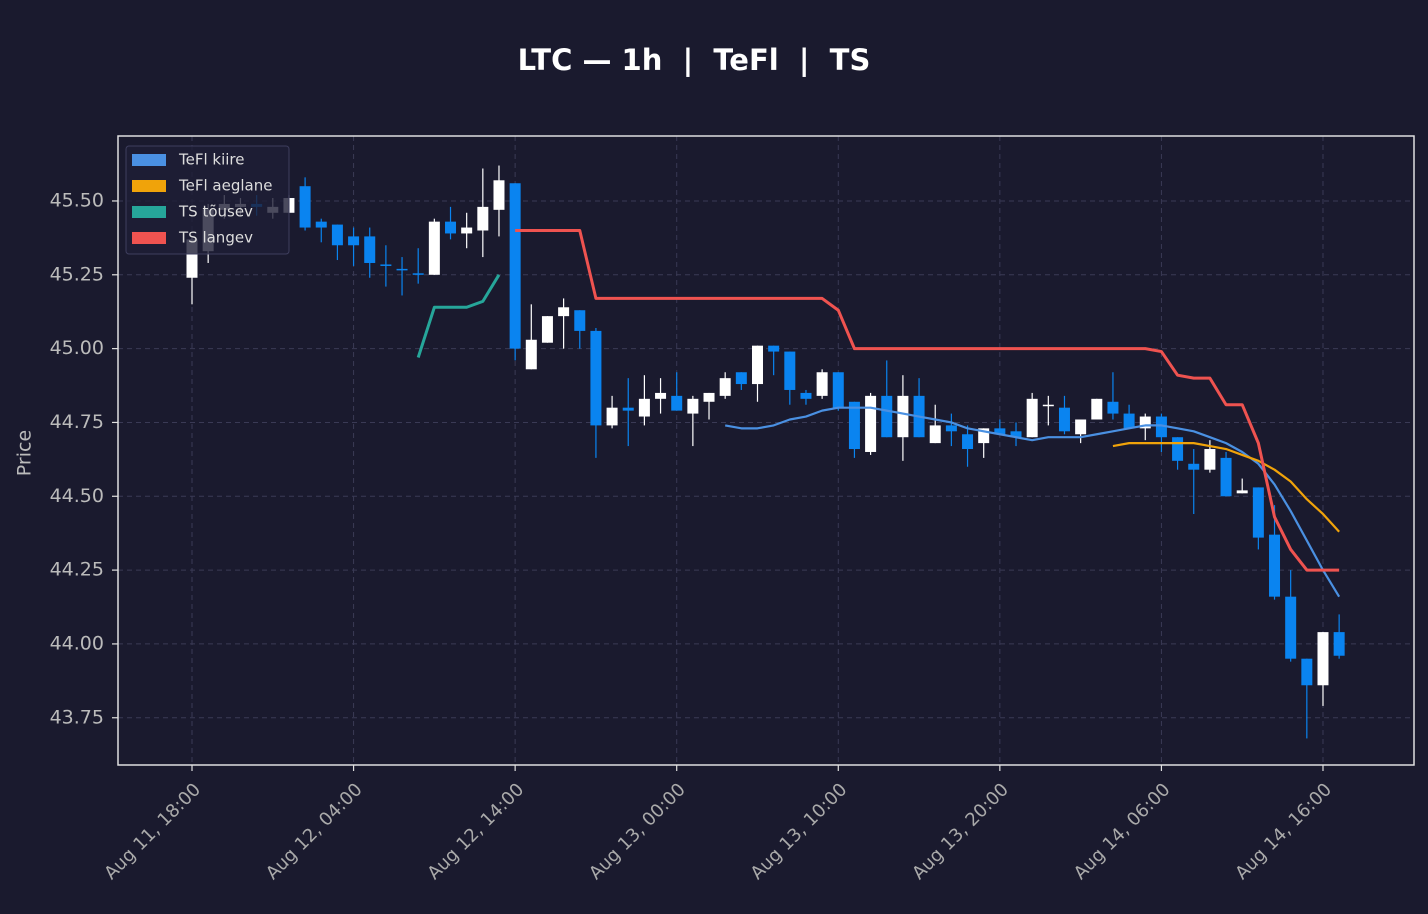 This screenshot has width=1428, height=914. I want to click on legend-box, so click(207, 200).